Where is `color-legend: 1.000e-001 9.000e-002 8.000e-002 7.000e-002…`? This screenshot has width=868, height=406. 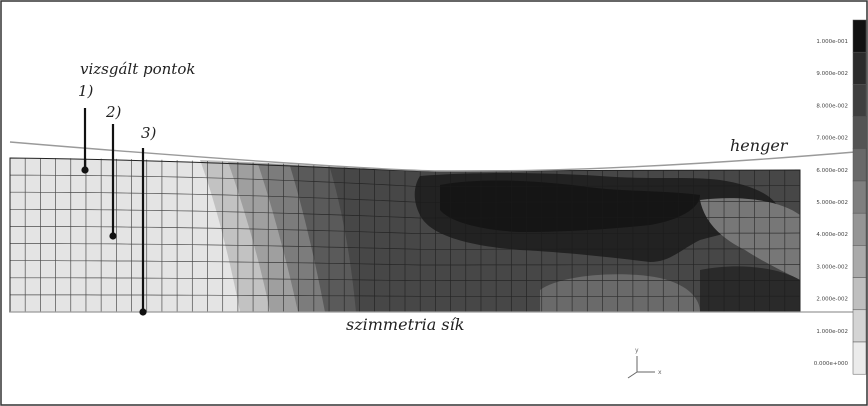
color-legend: 1.000e-001 9.000e-002 8.000e-002 7.000e-002… is located at coordinates (840, 197).